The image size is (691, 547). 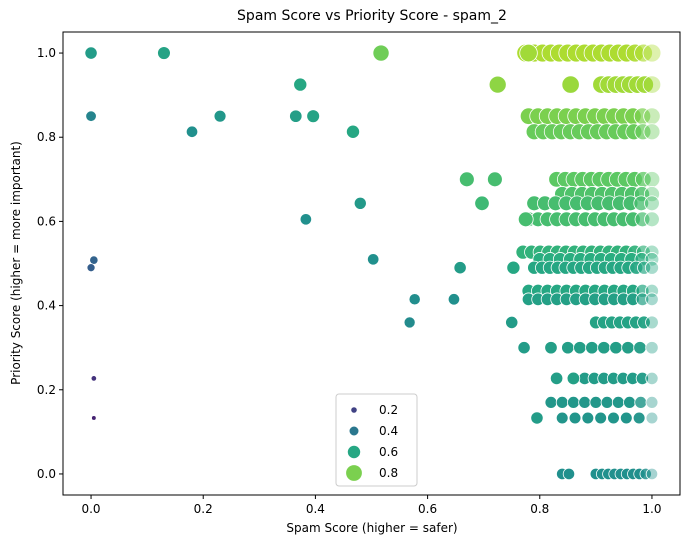 I want to click on x-axis-label: Spam Score (higher = safer), so click(x=371, y=528).